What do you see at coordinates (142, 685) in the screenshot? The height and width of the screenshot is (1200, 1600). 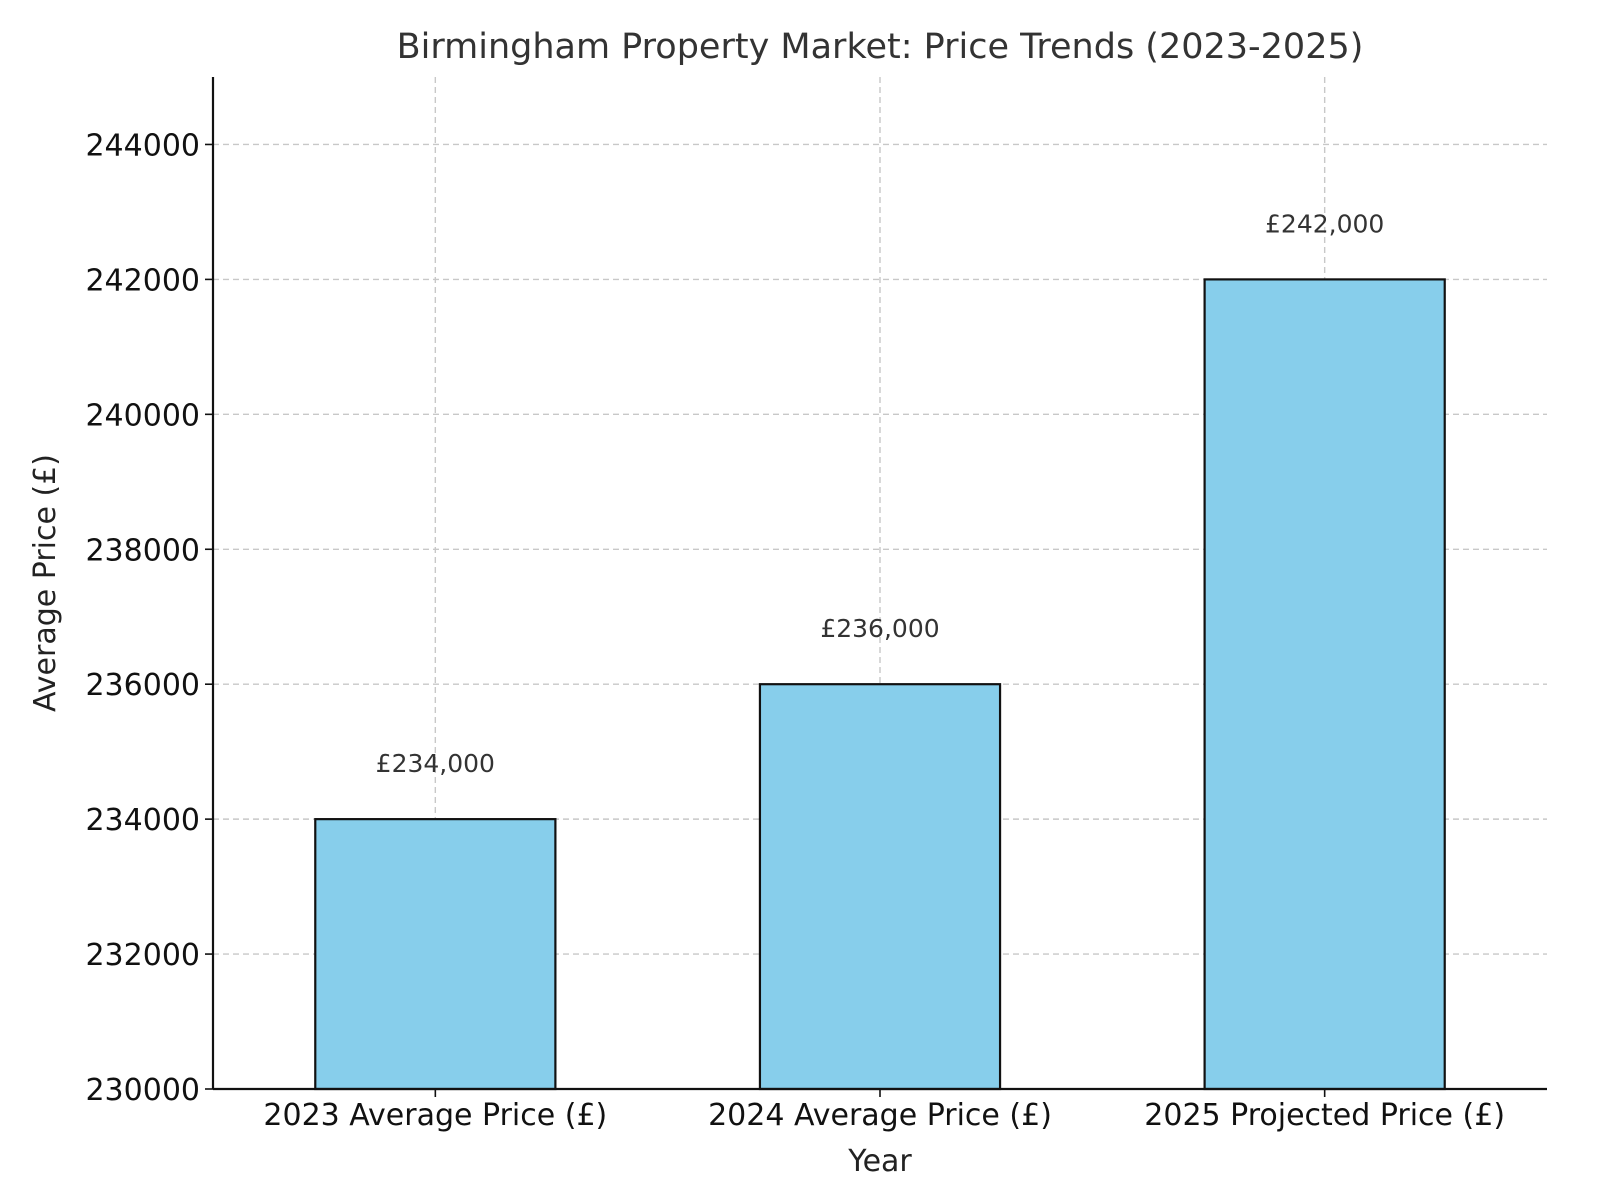 I see `y-tick-label: 236000` at bounding box center [142, 685].